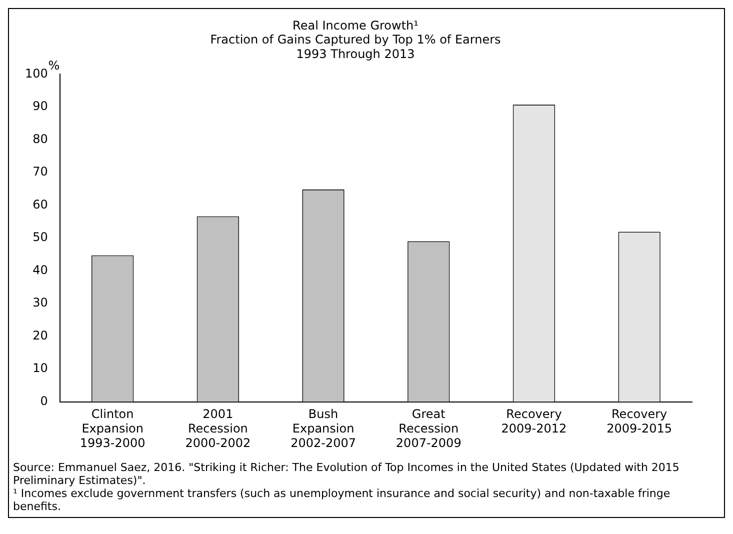  Describe the element at coordinates (342, 500) in the screenshot. I see `text: ¹ Incomes exclude government transfers (such as unemployment insurance and social security) and non-taxable fringe benefits.` at that location.